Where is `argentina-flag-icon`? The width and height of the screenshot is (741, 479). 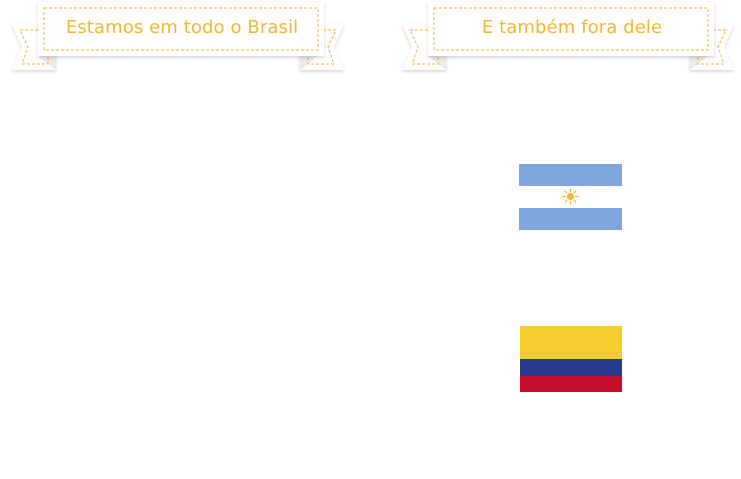 argentina-flag-icon is located at coordinates (570, 197).